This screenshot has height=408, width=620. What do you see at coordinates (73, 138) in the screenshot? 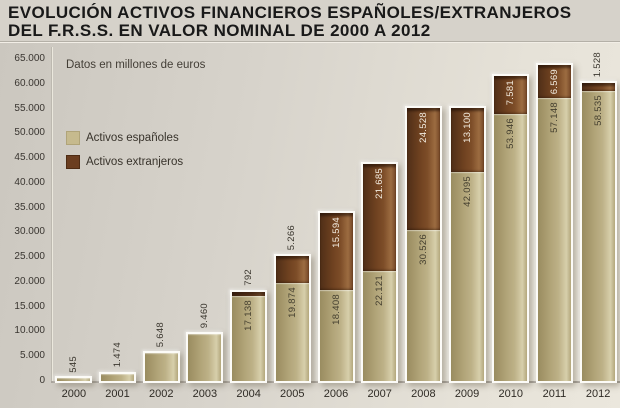
I see `legend-swatch-espanoles` at bounding box center [73, 138].